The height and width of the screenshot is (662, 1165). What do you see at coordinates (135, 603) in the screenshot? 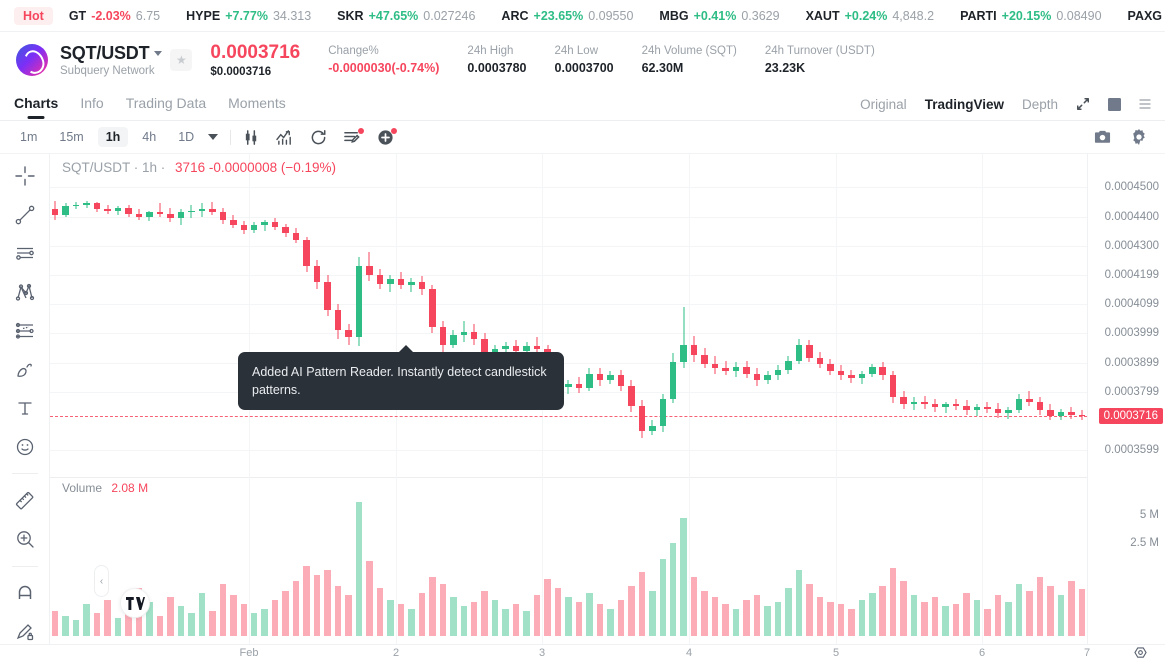
I see `tradingview-logo-badge` at bounding box center [135, 603].